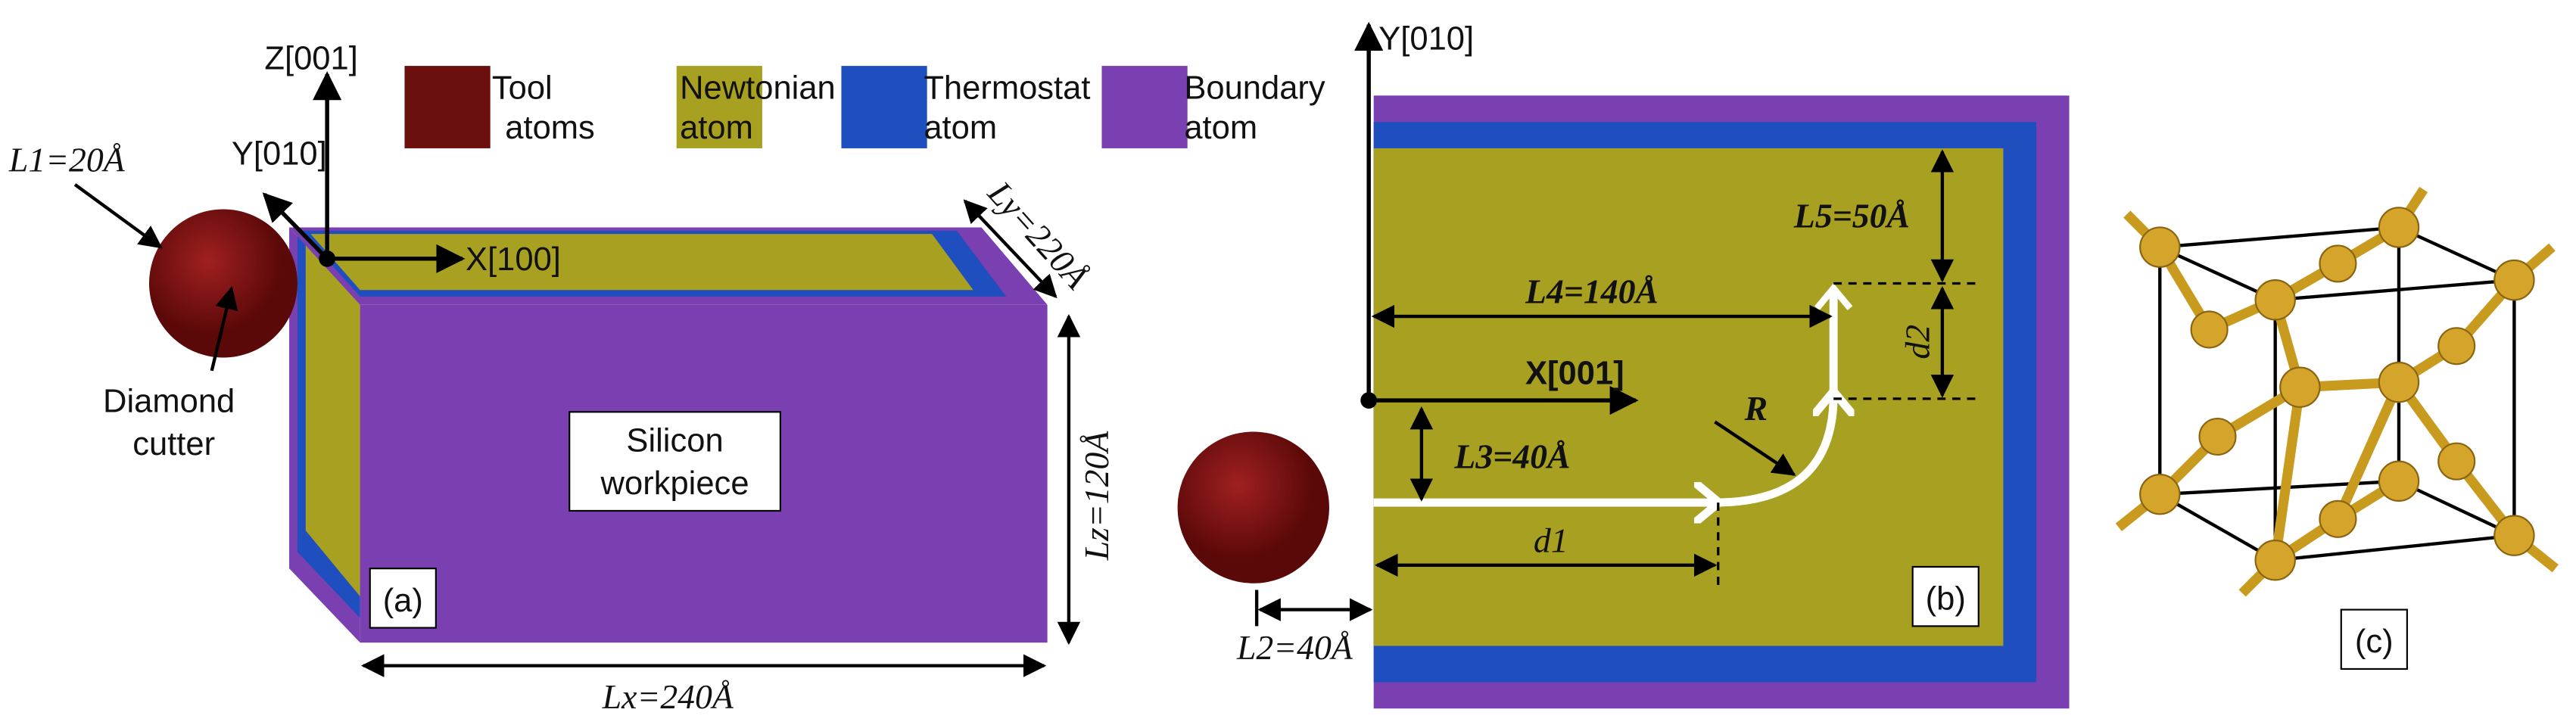  Describe the element at coordinates (758, 88) in the screenshot. I see `legend-label: Newtonian` at that location.